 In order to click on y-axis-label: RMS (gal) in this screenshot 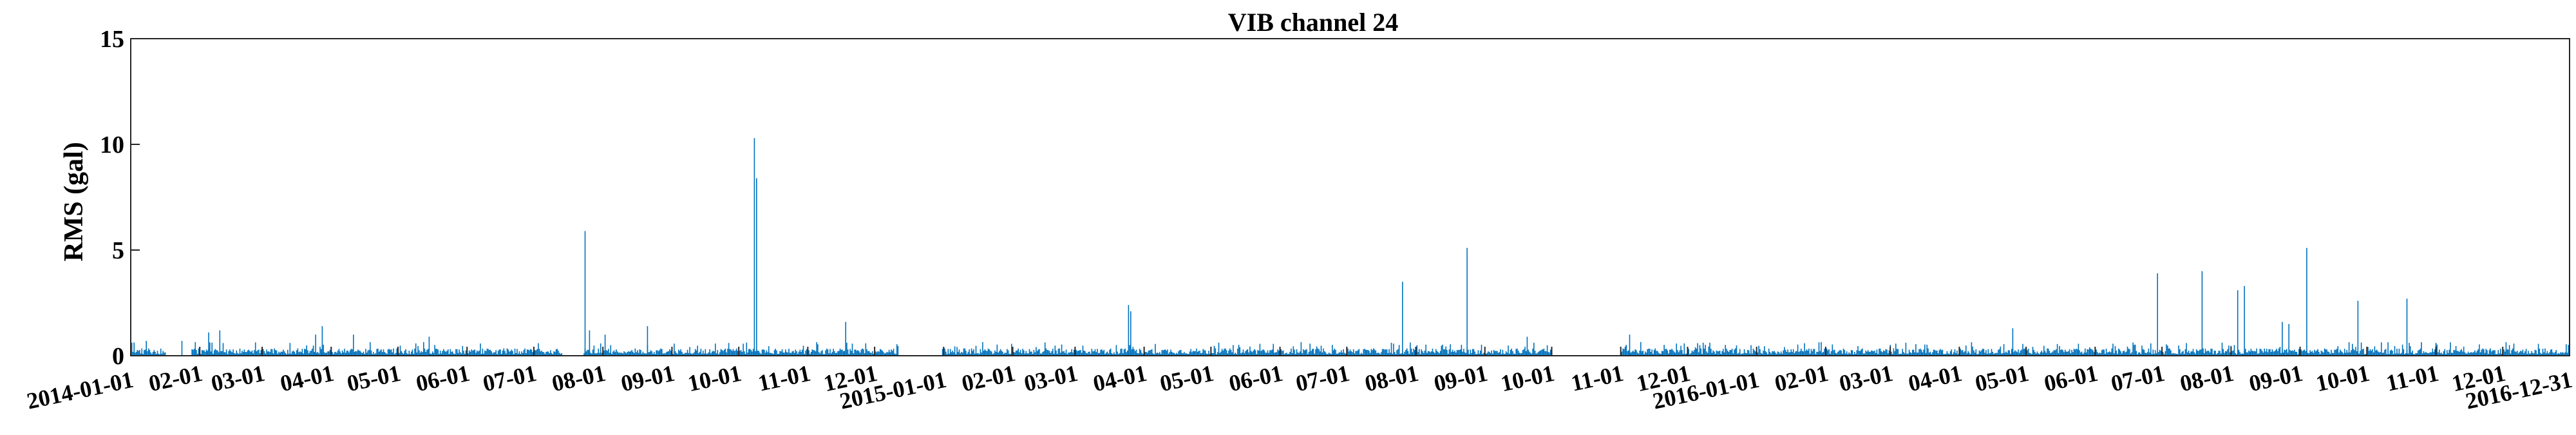, I will do `click(74, 201)`.